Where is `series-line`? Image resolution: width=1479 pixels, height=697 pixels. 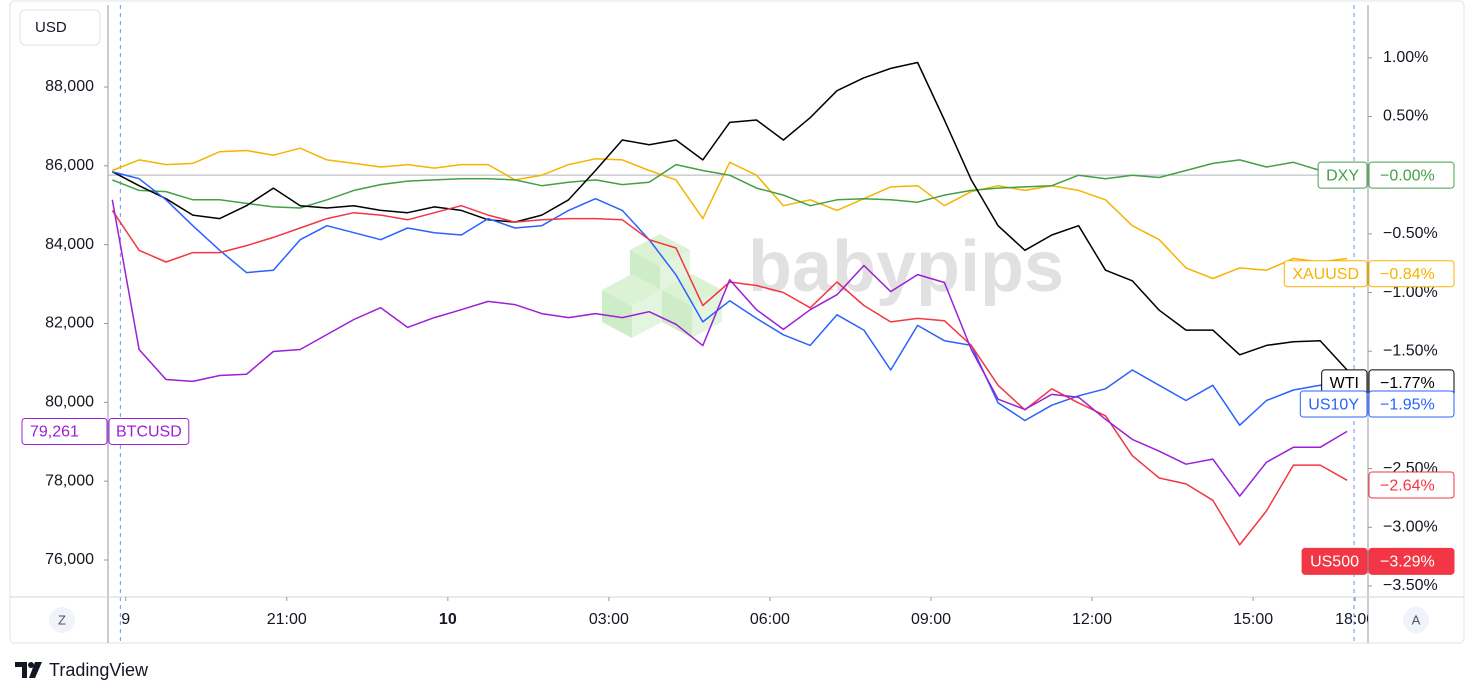
series-line is located at coordinates (730, 184).